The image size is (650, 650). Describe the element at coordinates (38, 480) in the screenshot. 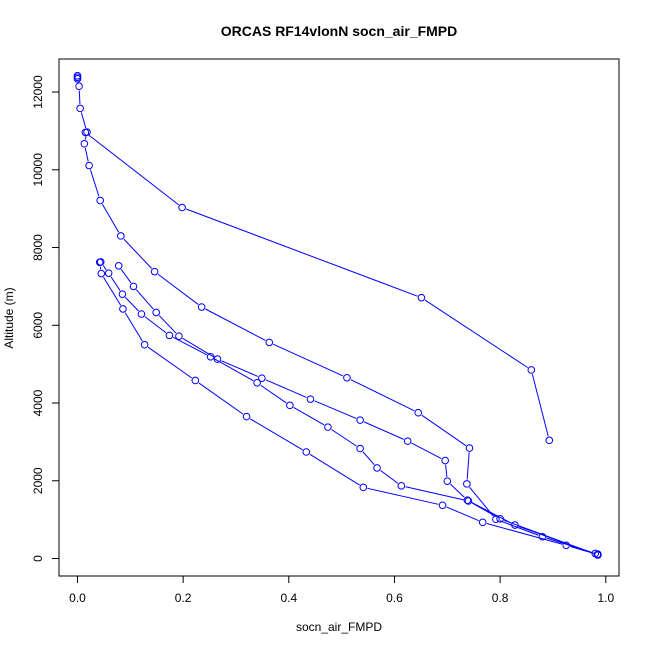

I see `y-tick-label: 2000` at that location.